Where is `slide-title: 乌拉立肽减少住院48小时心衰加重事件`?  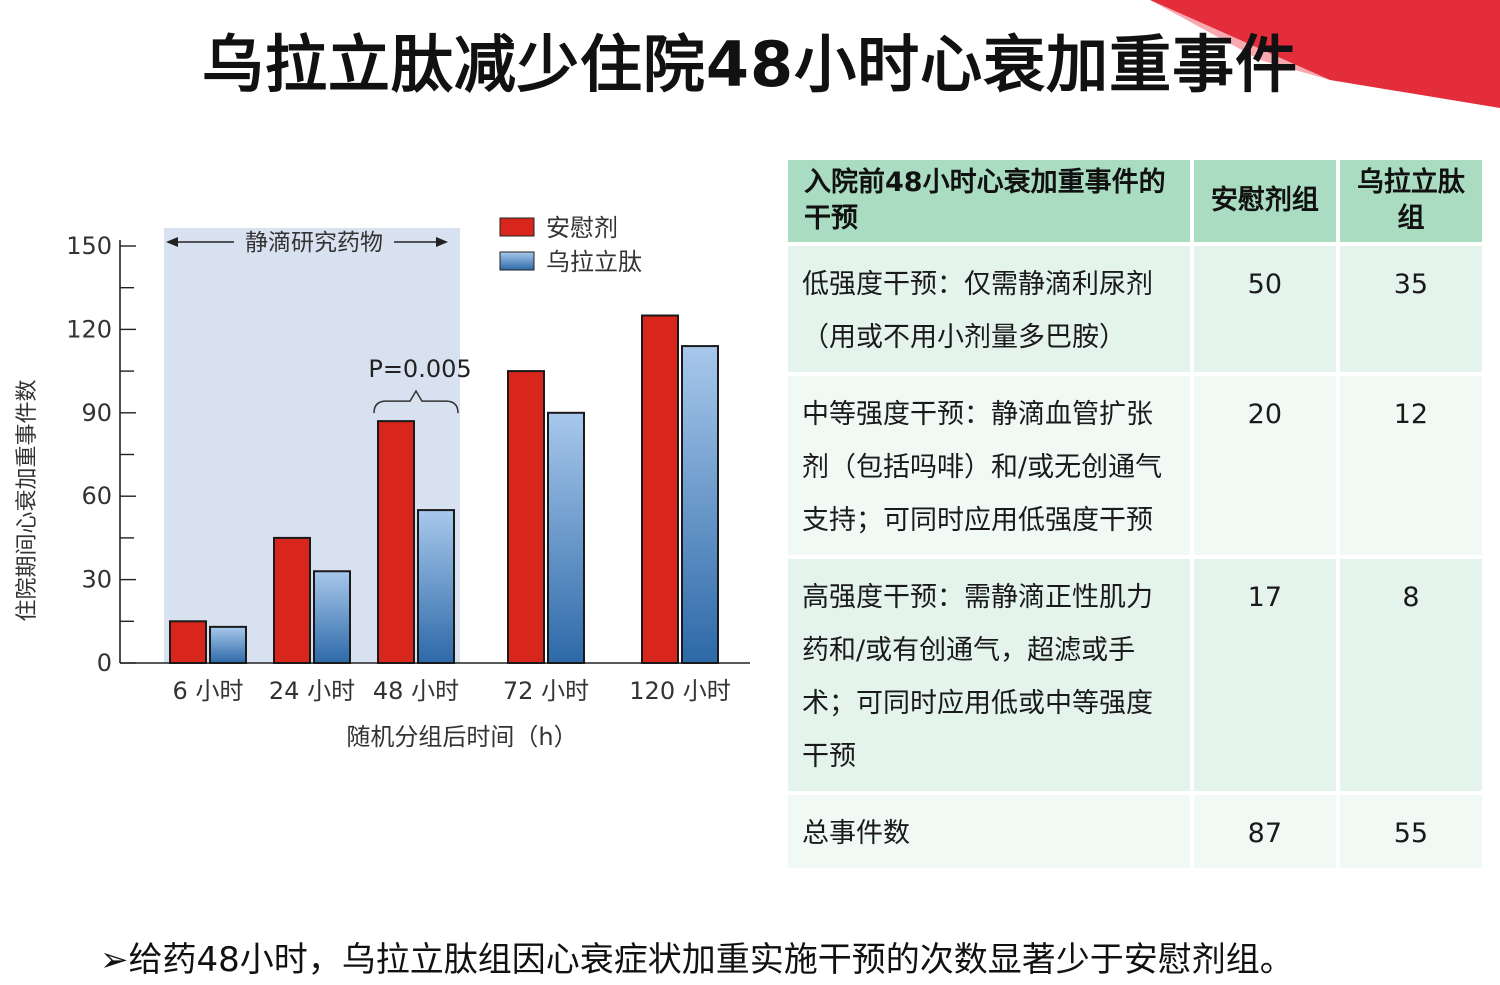
slide-title: 乌拉立肽减少住院48小时心衰加重事件 is located at coordinates (750, 64).